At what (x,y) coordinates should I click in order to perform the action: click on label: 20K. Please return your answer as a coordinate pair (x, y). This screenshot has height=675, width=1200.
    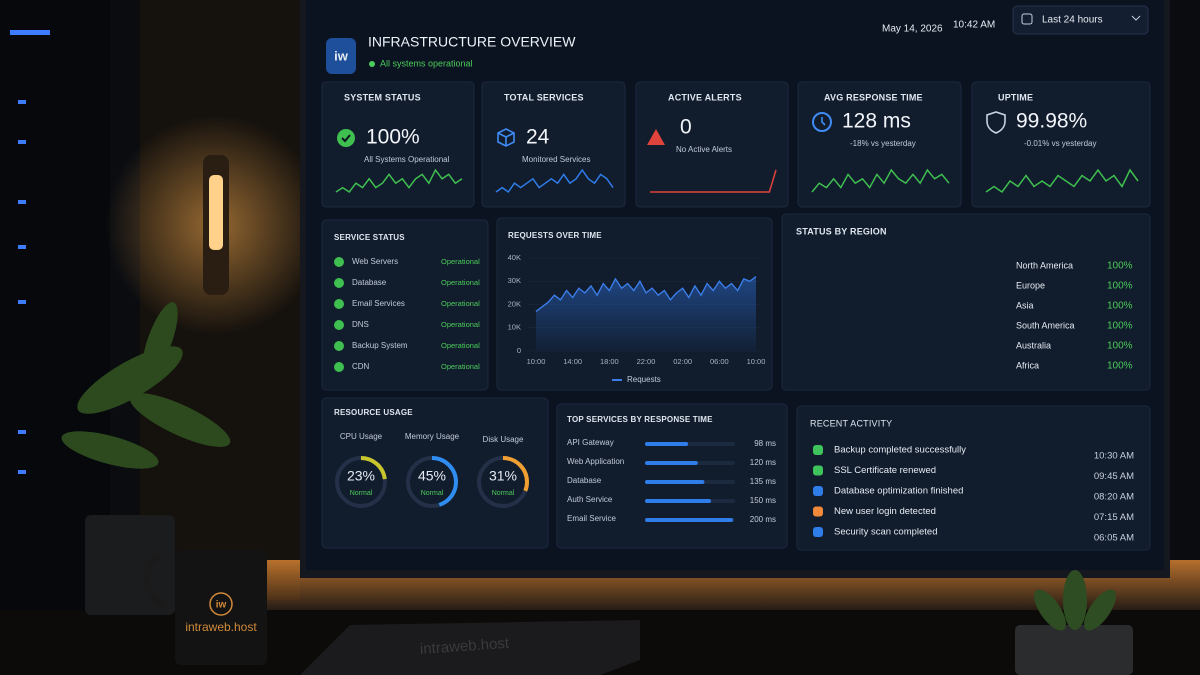
    Looking at the image, I should click on (514, 303).